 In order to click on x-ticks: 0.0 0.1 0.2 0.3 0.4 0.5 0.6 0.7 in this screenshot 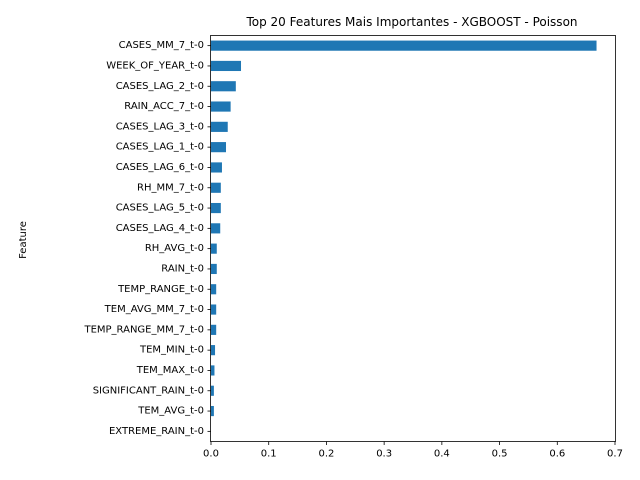, I will do `click(413, 450)`.